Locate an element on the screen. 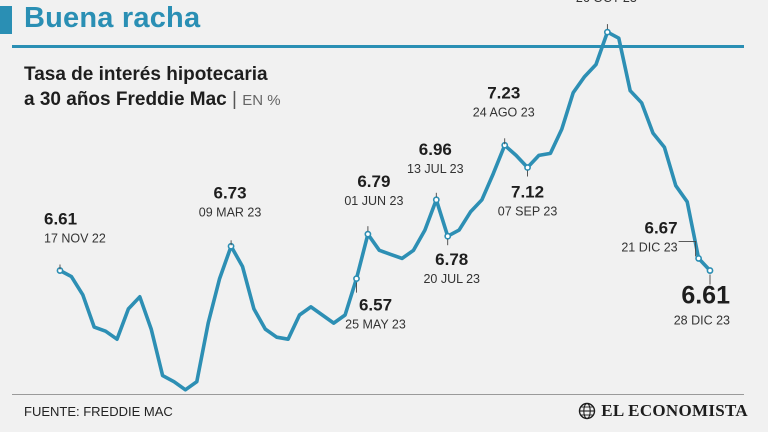 This screenshot has height=432, width=768. data-label-date: 13 JUL 23 is located at coordinates (435, 169).